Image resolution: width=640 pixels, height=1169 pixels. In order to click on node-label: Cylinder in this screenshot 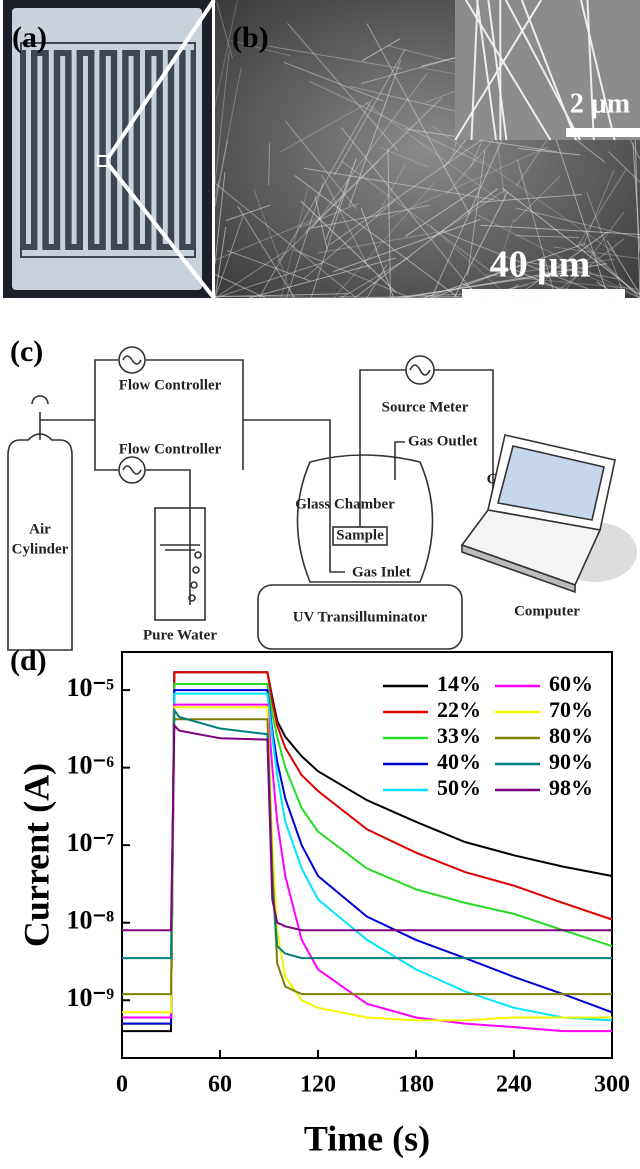, I will do `click(40, 549)`.